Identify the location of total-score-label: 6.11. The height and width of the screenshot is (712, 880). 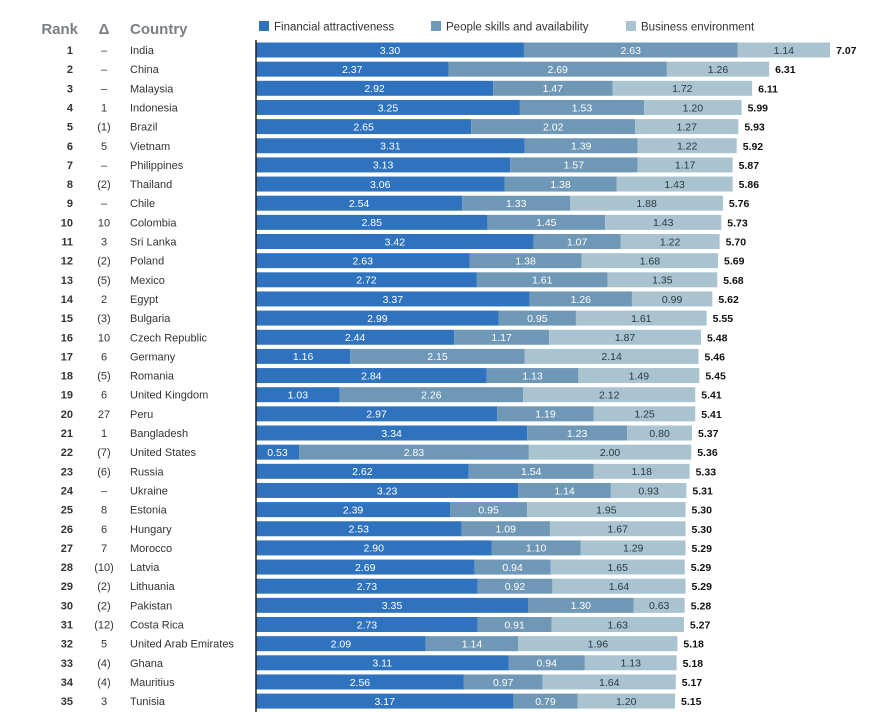
(768, 89).